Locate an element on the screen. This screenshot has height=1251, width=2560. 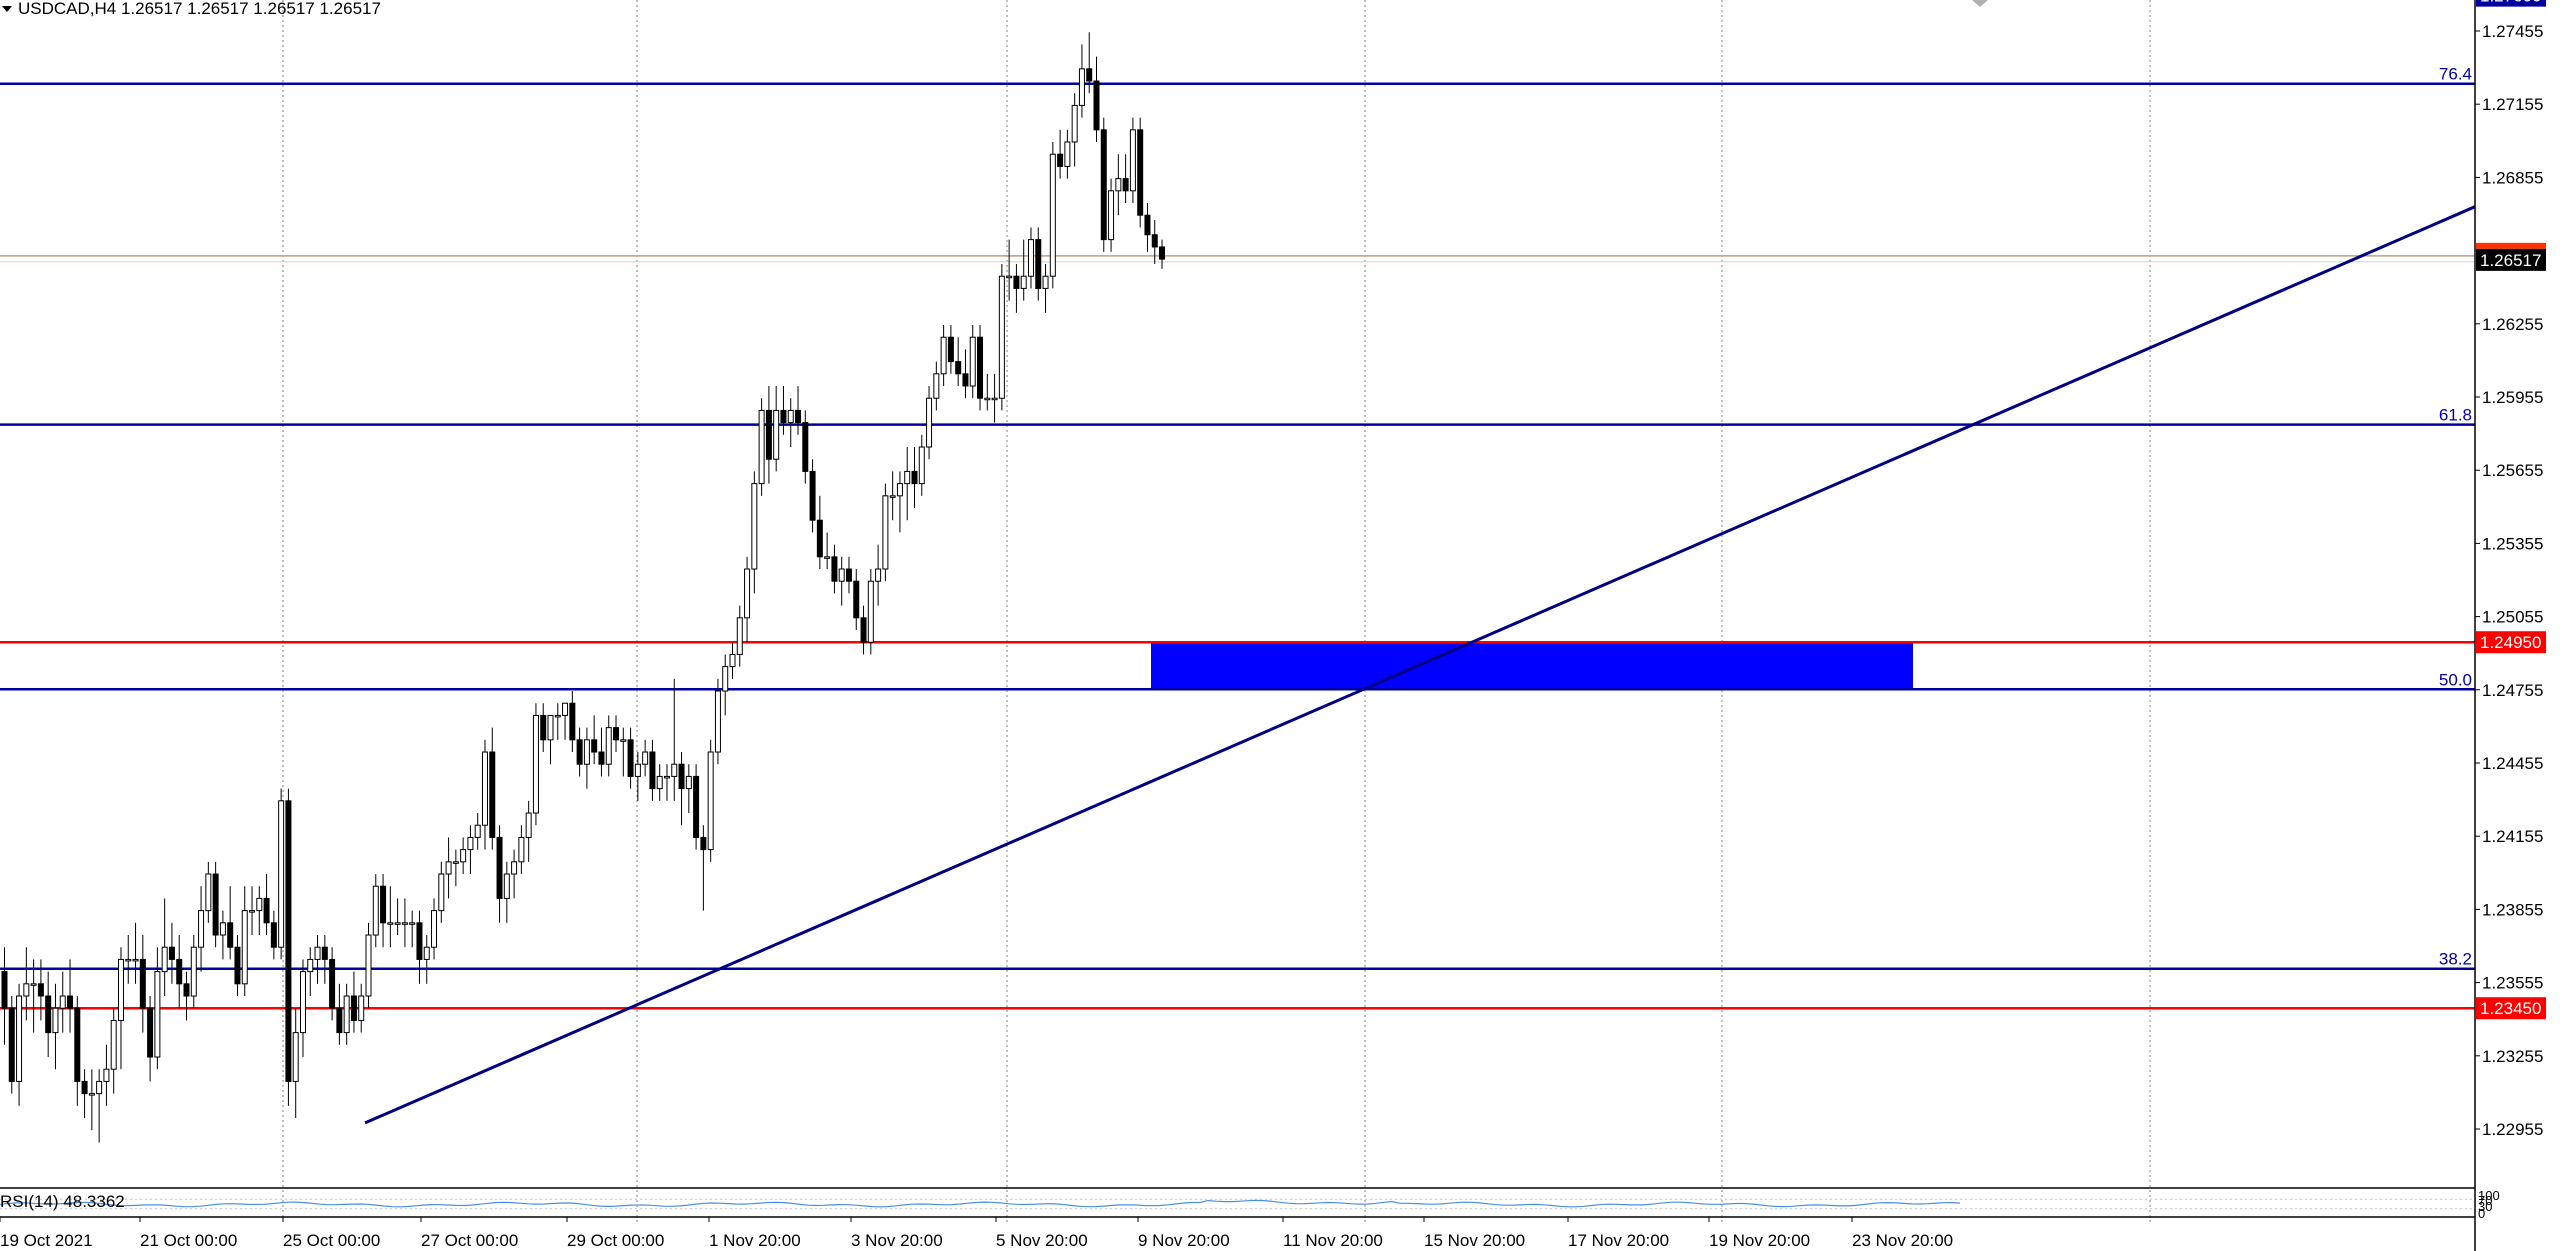
rsi-line is located at coordinates (980, 1203).